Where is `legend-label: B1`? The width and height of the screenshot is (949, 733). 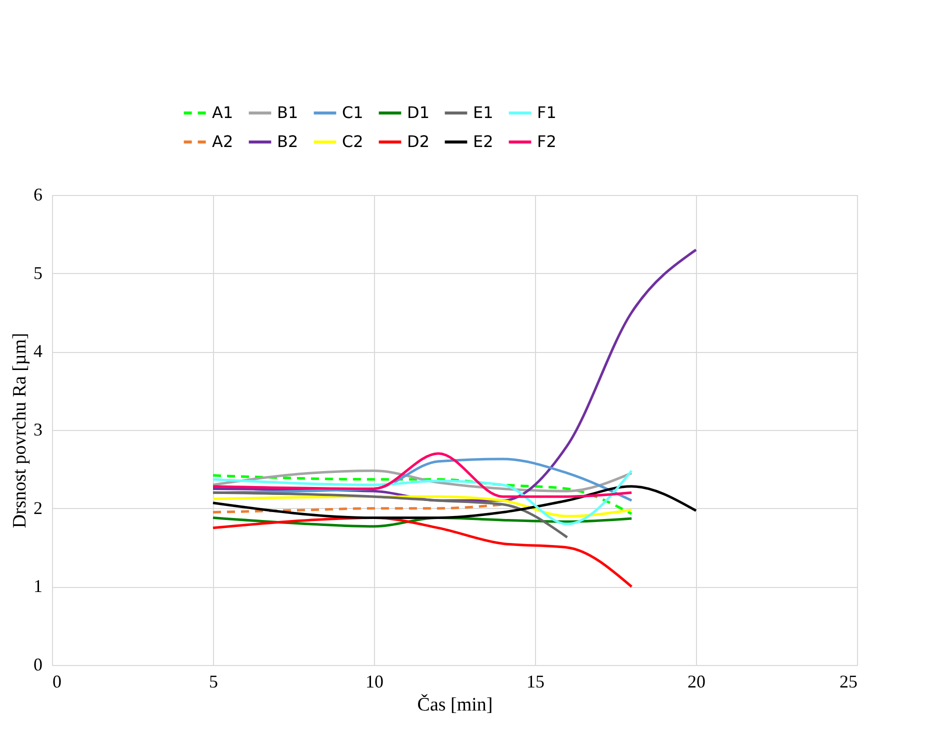 legend-label: B1 is located at coordinates (287, 112).